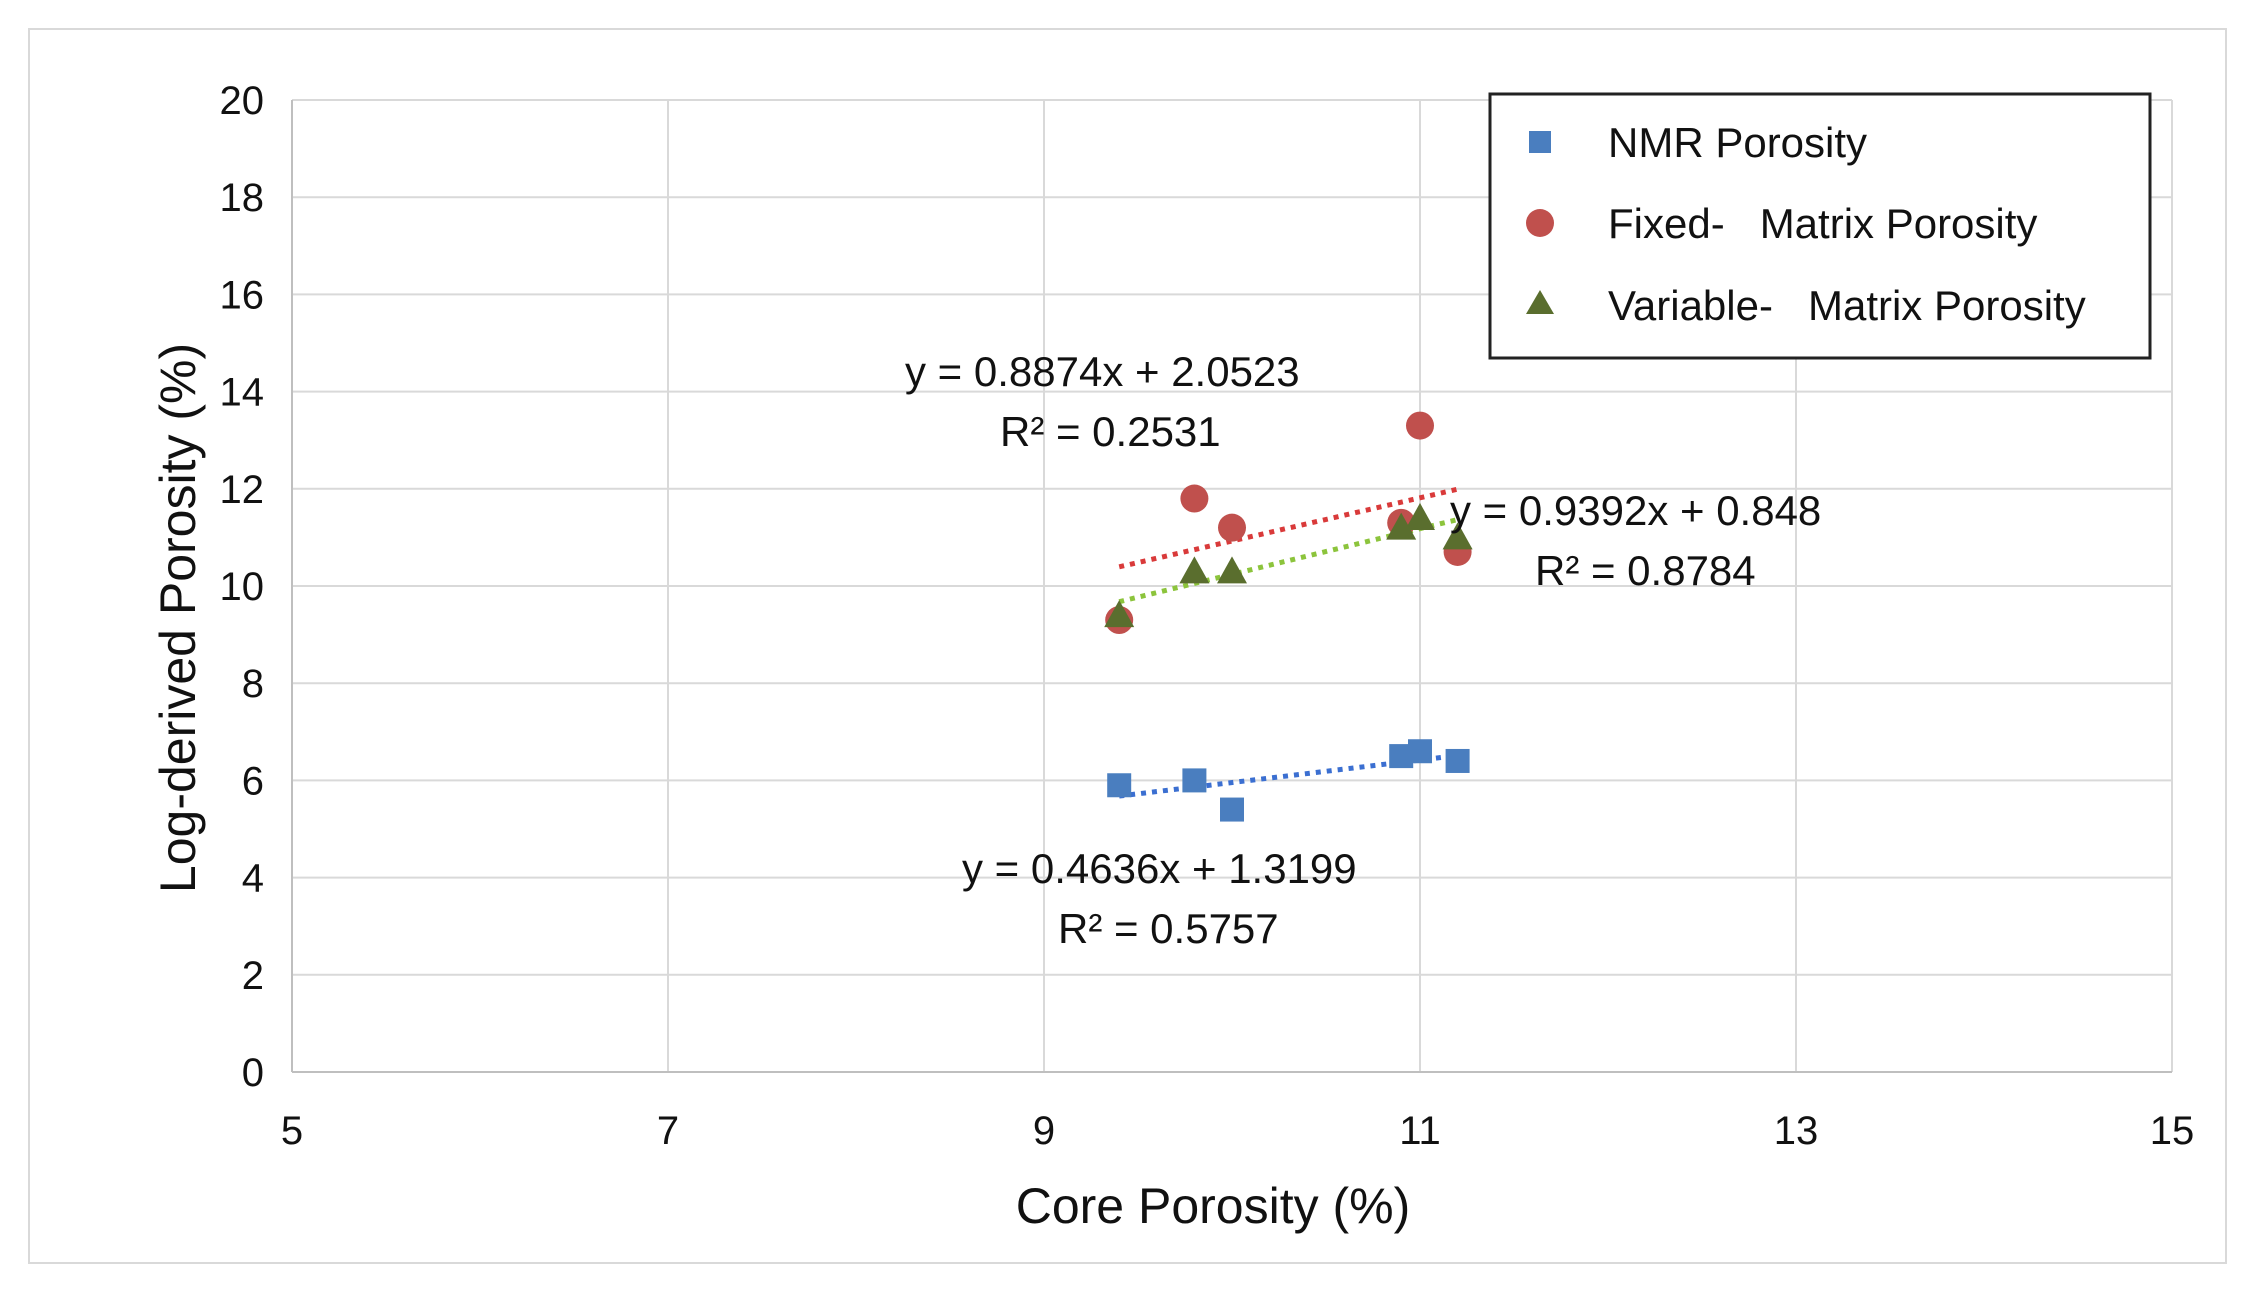 The height and width of the screenshot is (1292, 2249). What do you see at coordinates (1213, 1206) in the screenshot?
I see `x-axis-title: Core Porosity (%)` at bounding box center [1213, 1206].